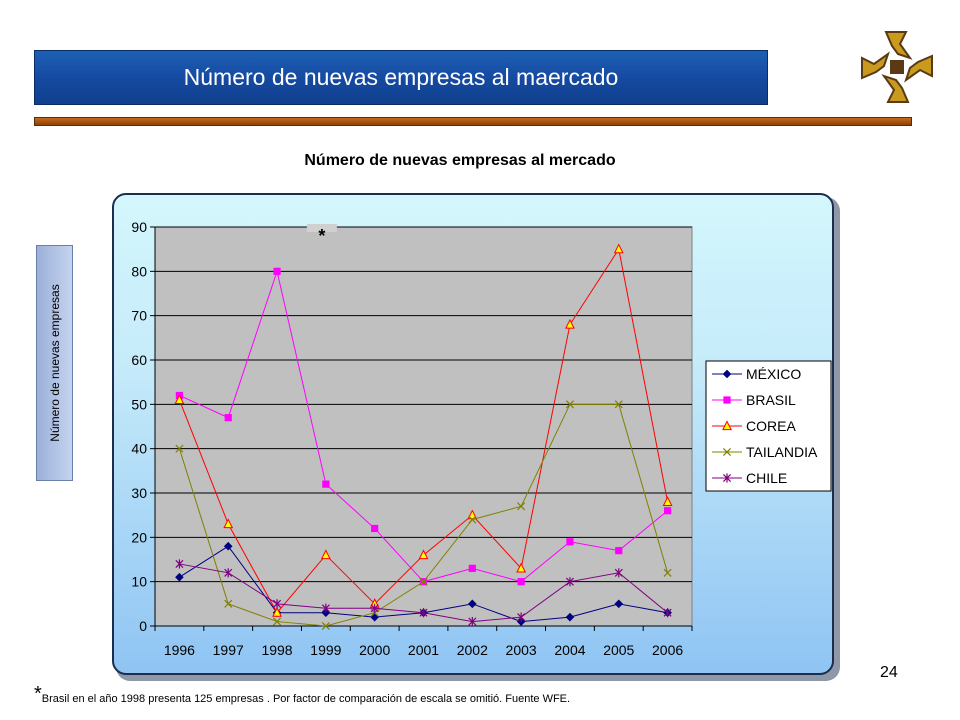  Describe the element at coordinates (460, 160) in the screenshot. I see `chart-title: Número de nuevas empresas al mercado` at that location.